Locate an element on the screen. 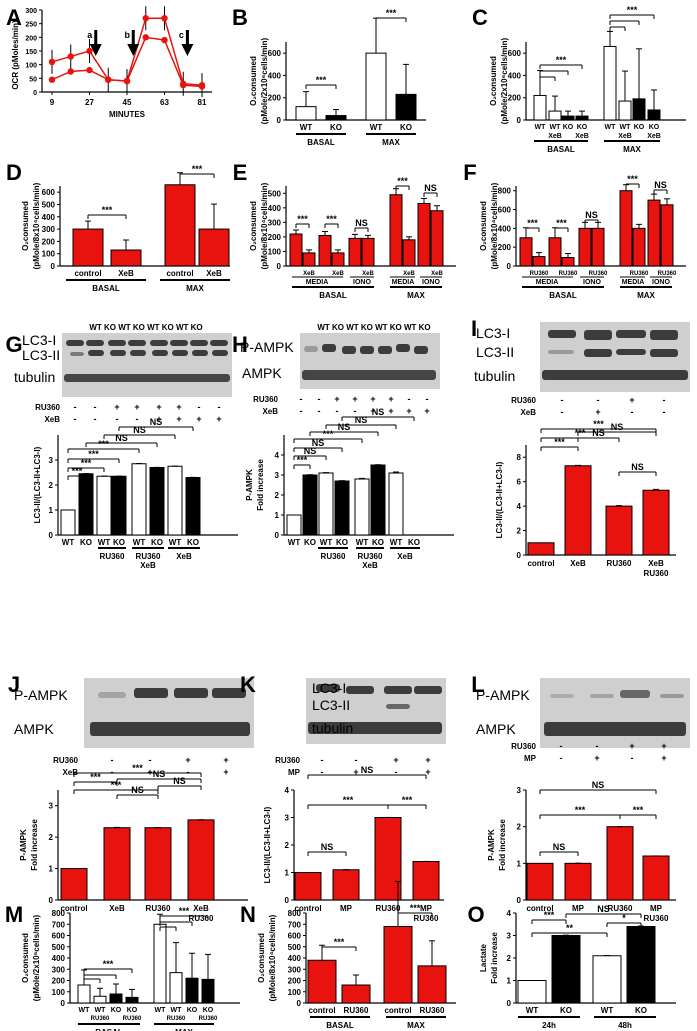  annotation-letter: a is located at coordinates (90, 35).